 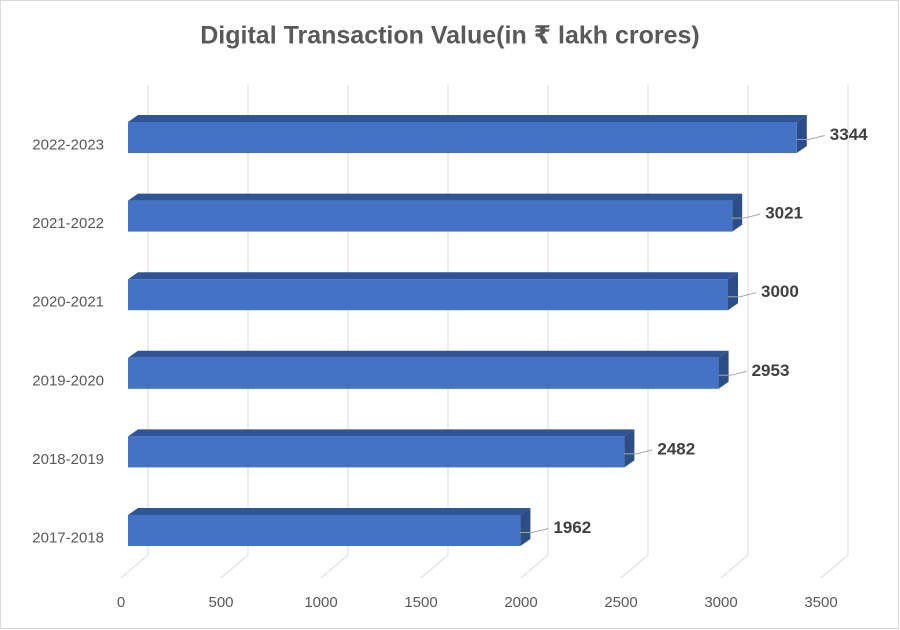 I want to click on value-label: 2482, so click(x=676, y=448).